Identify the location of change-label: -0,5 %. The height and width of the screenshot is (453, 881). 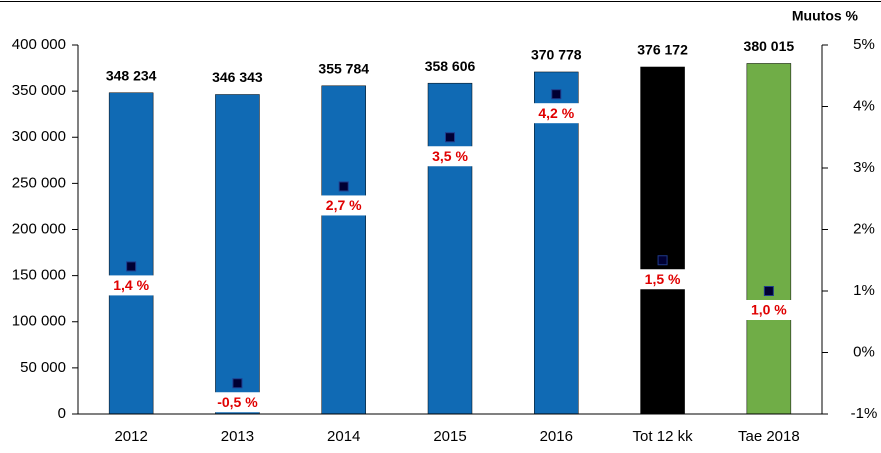
(237, 402).